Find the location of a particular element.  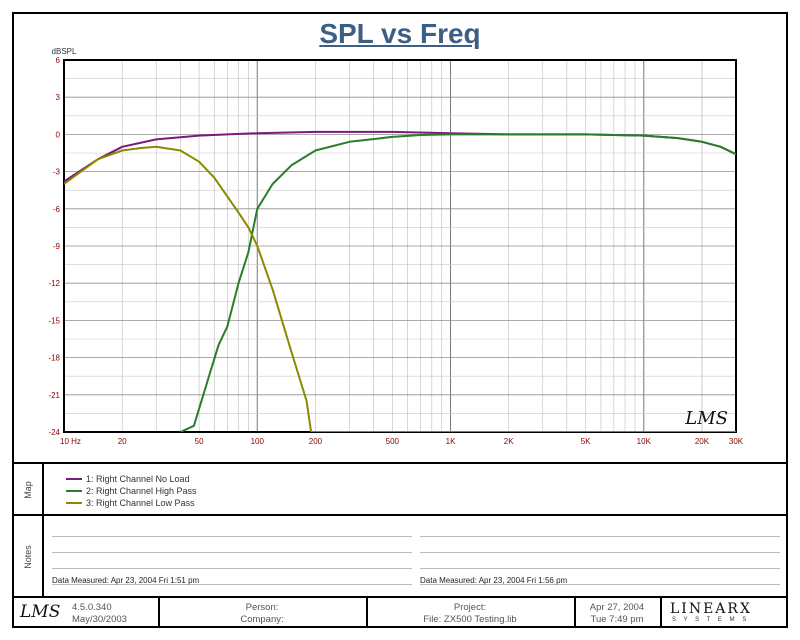

file-label: File: ZX500 Testing.lib is located at coordinates (470, 619).